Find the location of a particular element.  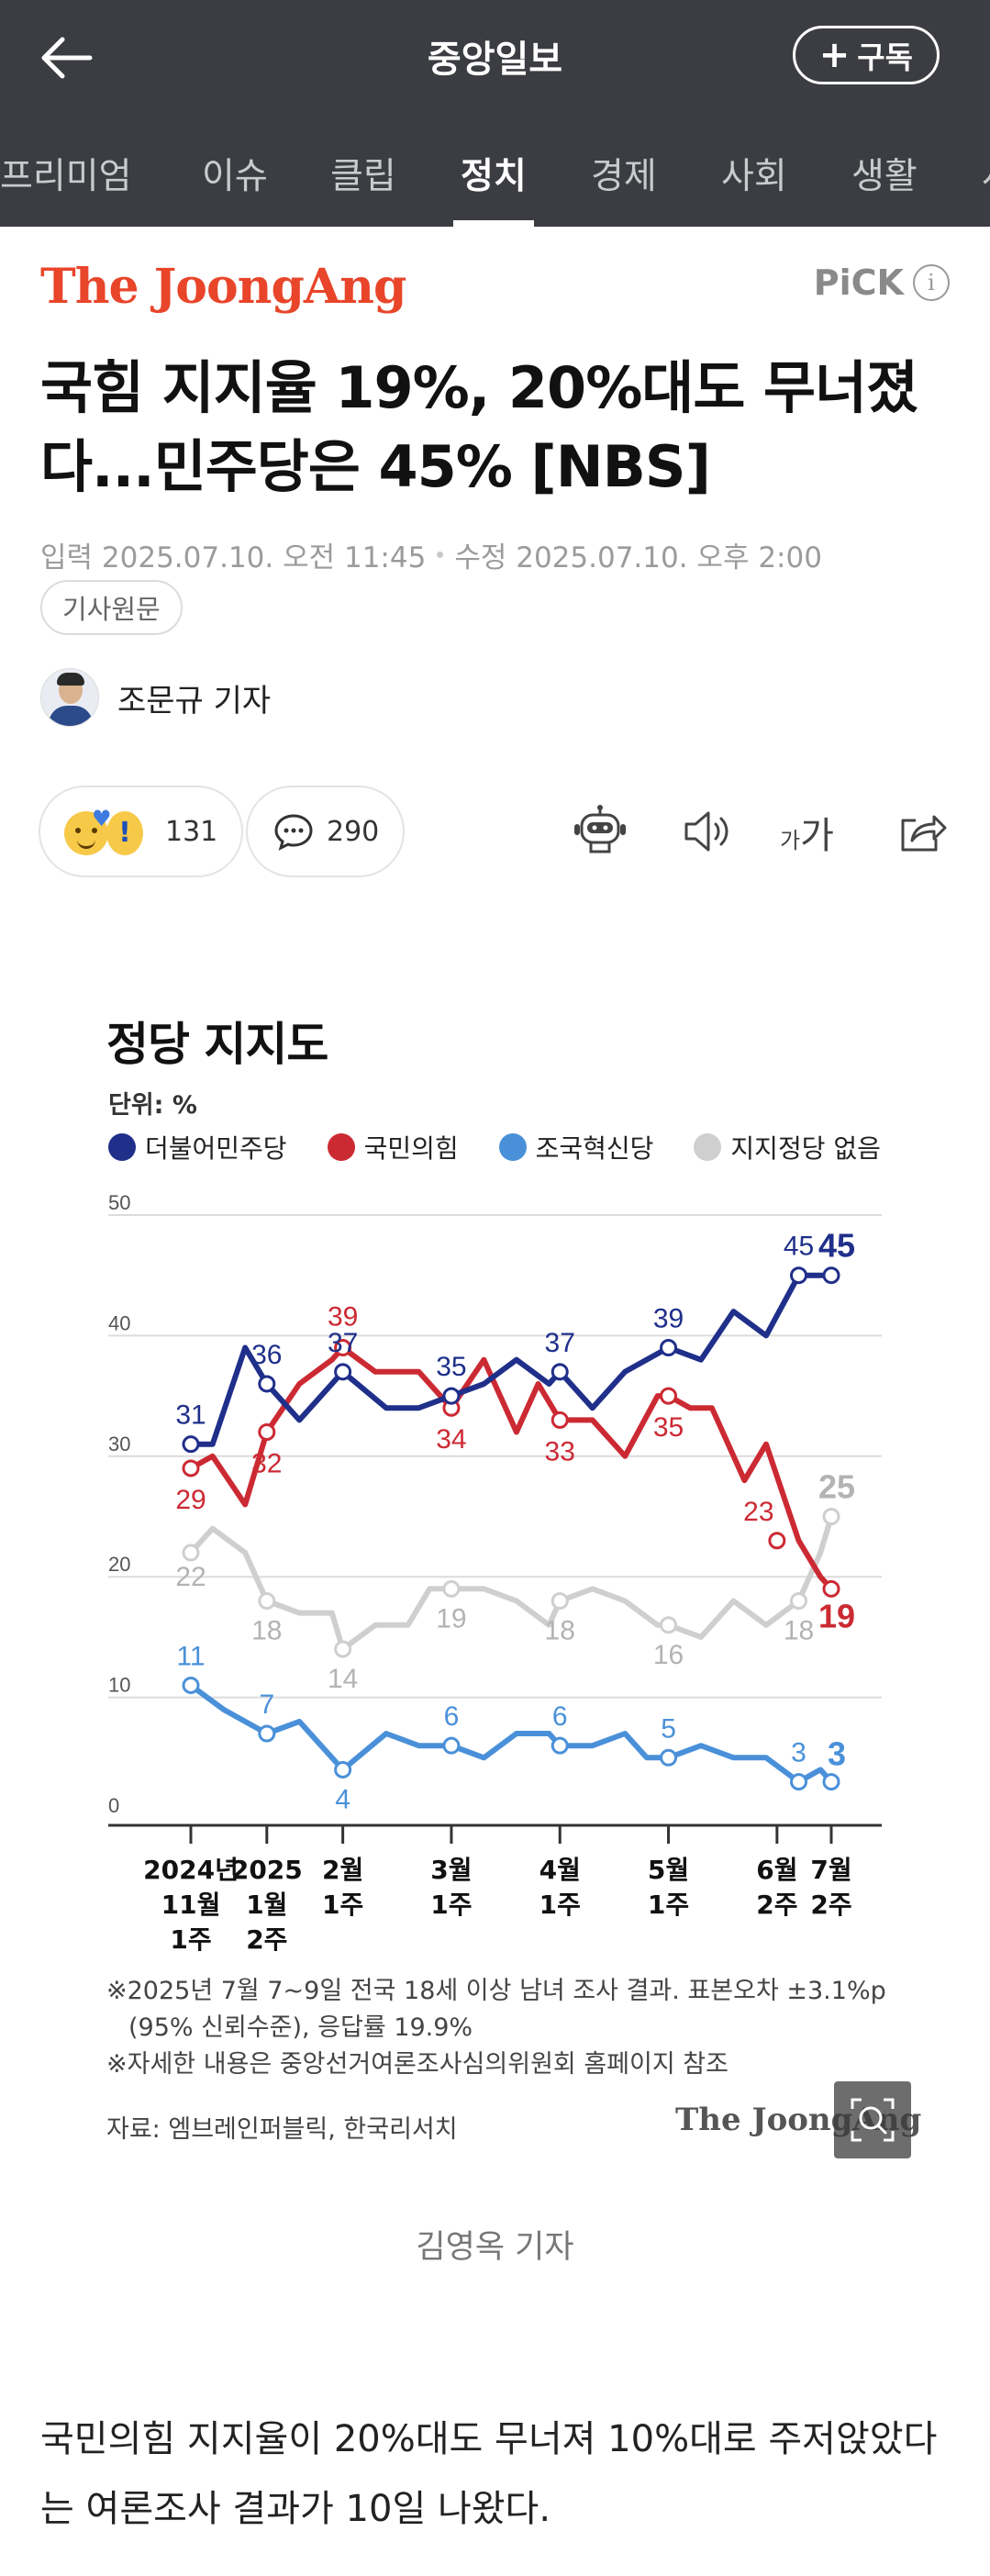

x-tick-label: 1월 is located at coordinates (266, 1905).